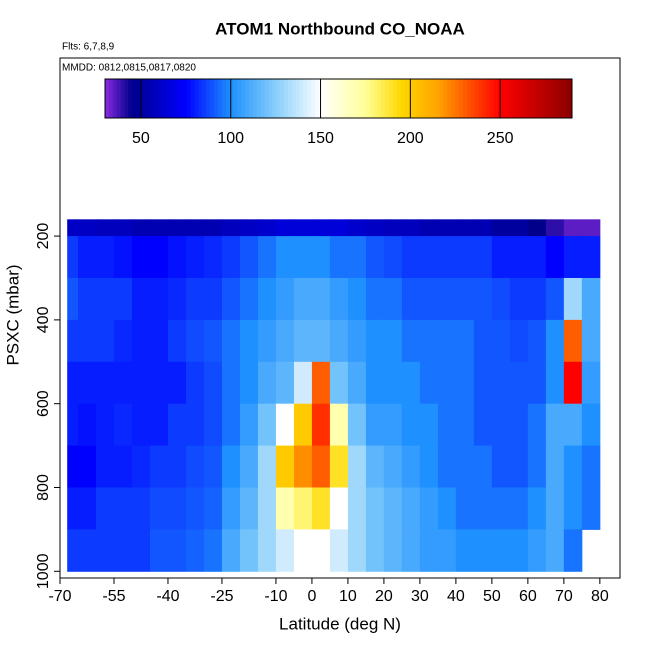  Describe the element at coordinates (88, 47) in the screenshot. I see `annotation: Flts: 6,7,8,9` at that location.